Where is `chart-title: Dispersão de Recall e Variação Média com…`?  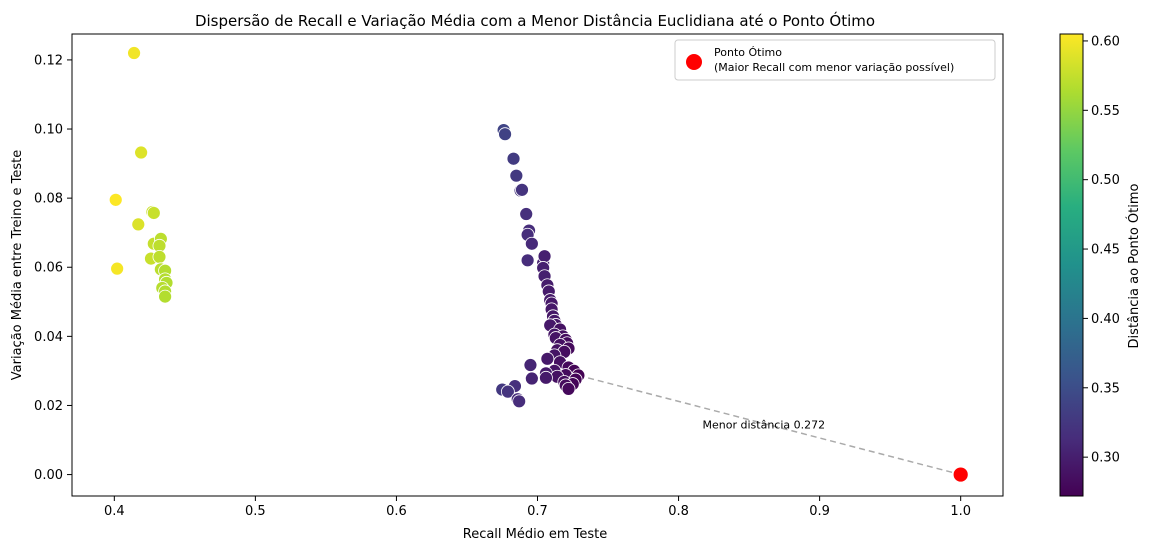 chart-title: Dispersão de Recall e Variação Média com… is located at coordinates (535, 20).